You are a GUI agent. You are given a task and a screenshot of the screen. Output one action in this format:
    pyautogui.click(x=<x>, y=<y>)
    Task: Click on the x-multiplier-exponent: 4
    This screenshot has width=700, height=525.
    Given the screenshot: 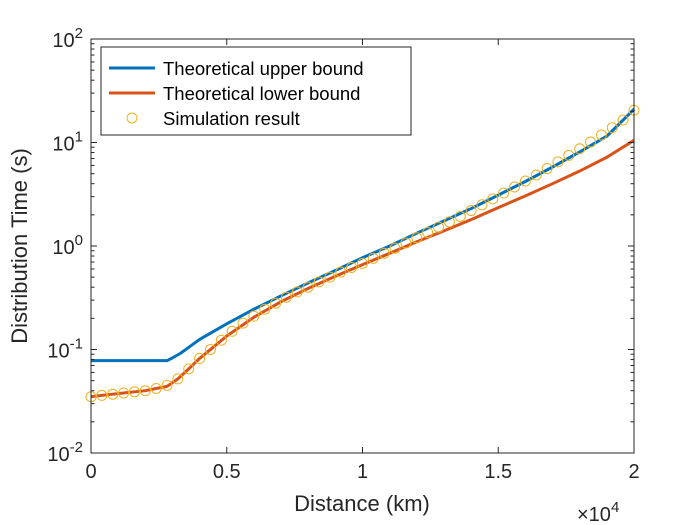 What is the action you would take?
    pyautogui.click(x=615, y=507)
    